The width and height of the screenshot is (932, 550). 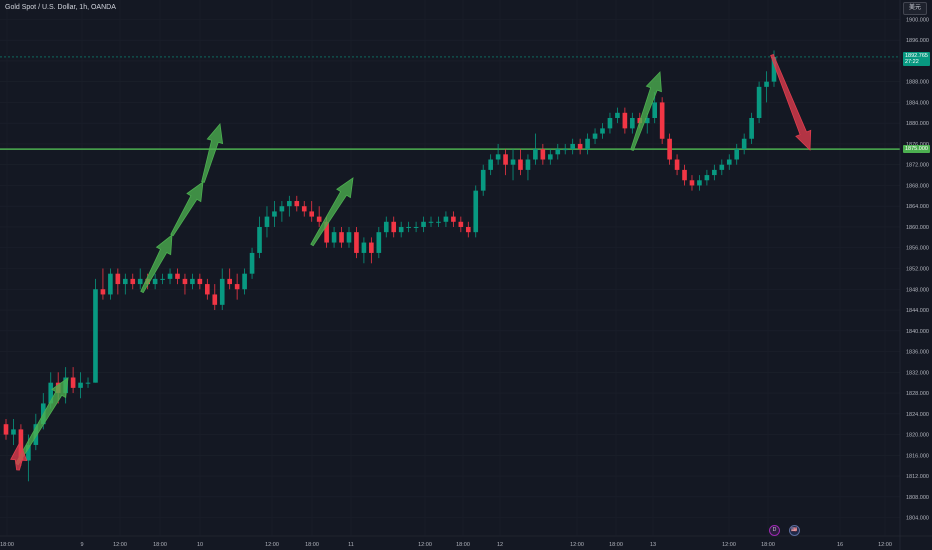 What do you see at coordinates (794, 530) in the screenshot?
I see `us-flag-icon: 🇺🇸` at bounding box center [794, 530].